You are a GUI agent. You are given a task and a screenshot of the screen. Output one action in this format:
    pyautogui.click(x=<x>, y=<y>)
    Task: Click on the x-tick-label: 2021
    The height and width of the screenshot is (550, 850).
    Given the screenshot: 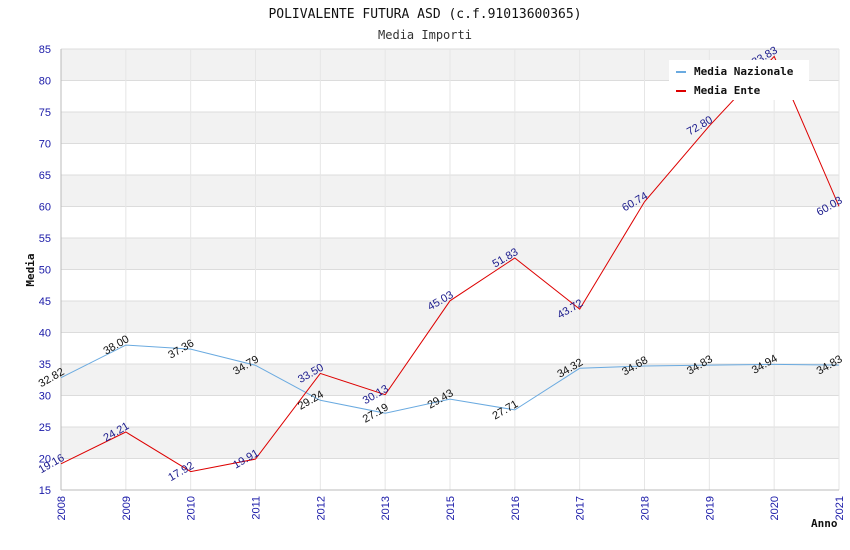 What is the action you would take?
    pyautogui.click(x=840, y=508)
    